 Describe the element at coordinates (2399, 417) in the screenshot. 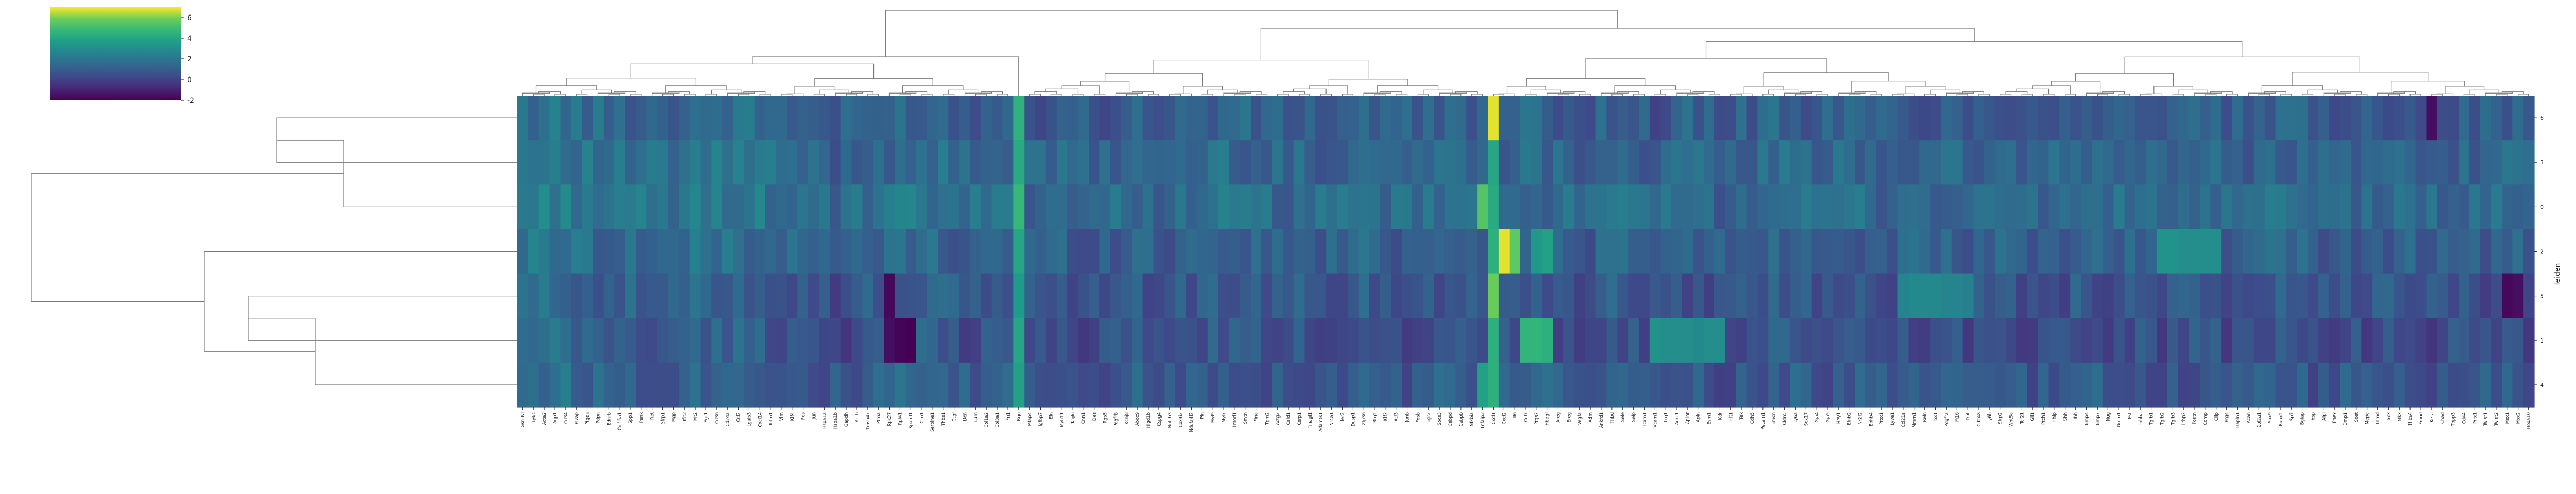

I see `column-label: Mkx` at that location.